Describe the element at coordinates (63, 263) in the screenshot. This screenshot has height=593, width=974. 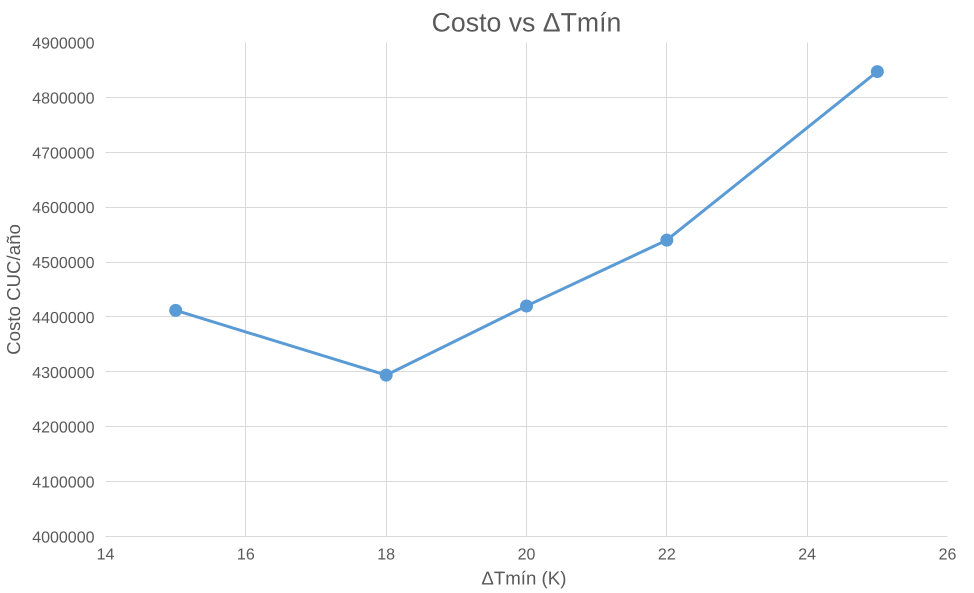
I see `y-tick-label: 4500000` at that location.